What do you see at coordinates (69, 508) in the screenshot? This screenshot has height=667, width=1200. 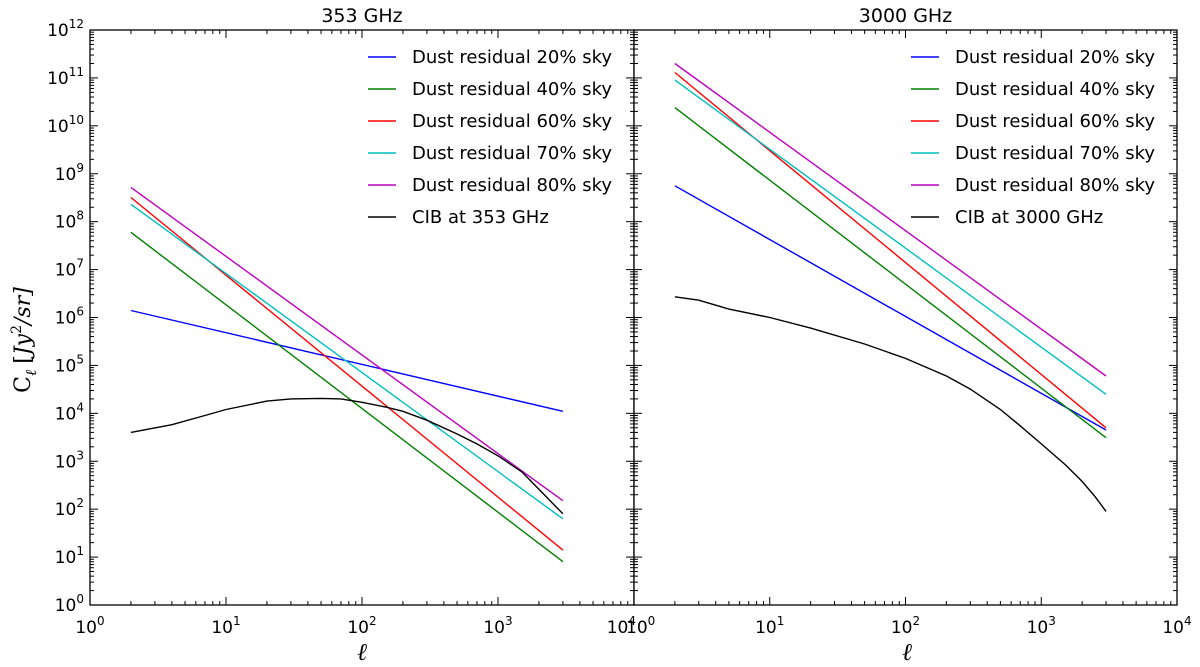 I see `y-tick-label: 10²` at bounding box center [69, 508].